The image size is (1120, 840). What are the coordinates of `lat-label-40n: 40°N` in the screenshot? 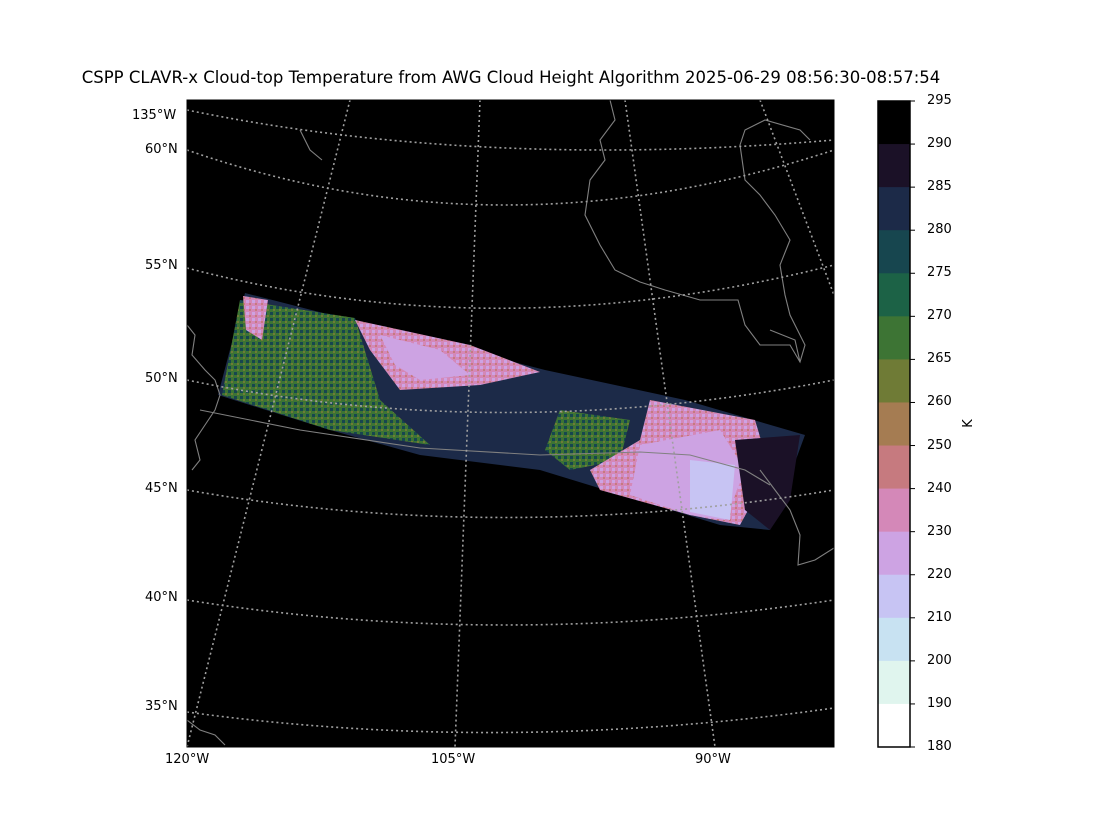 It's located at (161, 597).